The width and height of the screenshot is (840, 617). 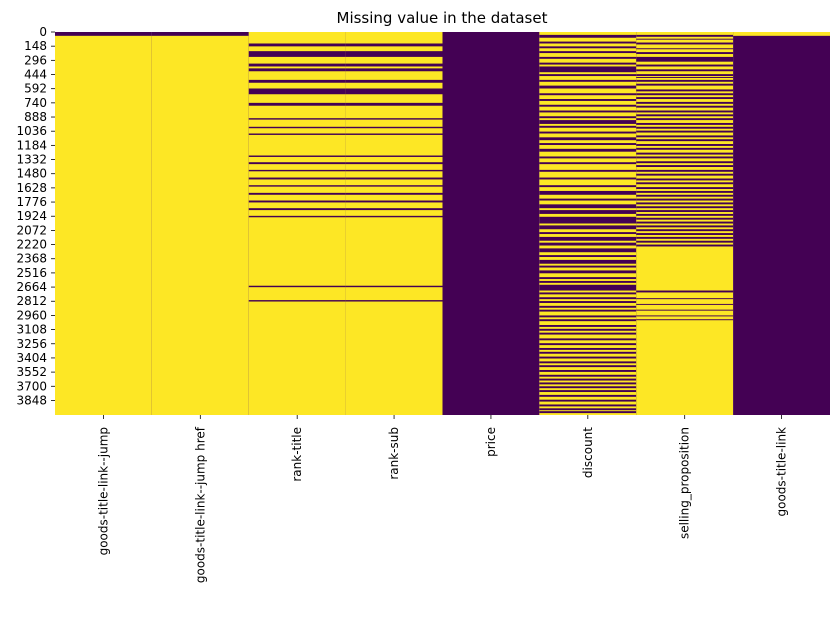 What do you see at coordinates (491, 442) in the screenshot?
I see `x-tick-label-4: price` at bounding box center [491, 442].